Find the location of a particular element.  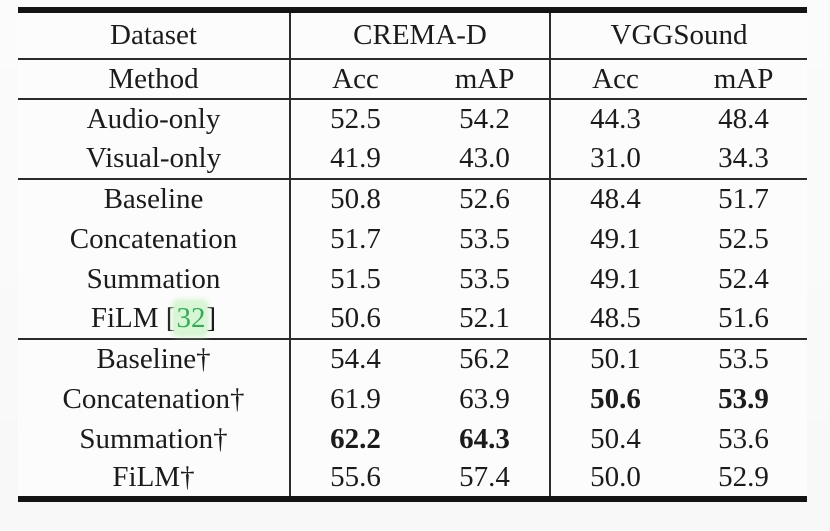

cell-value: 31.0 is located at coordinates (615, 159).